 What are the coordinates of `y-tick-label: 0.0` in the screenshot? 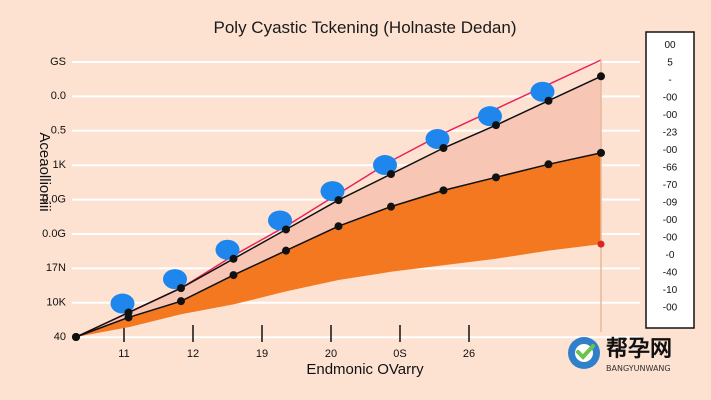 It's located at (58, 96).